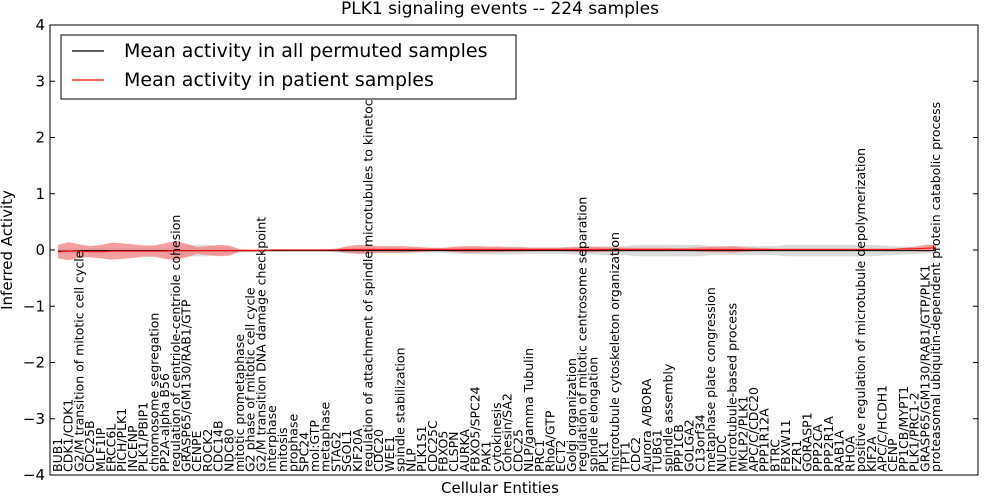 Image resolution: width=1000 pixels, height=500 pixels. I want to click on y-tick-label: −1, so click(34, 306).